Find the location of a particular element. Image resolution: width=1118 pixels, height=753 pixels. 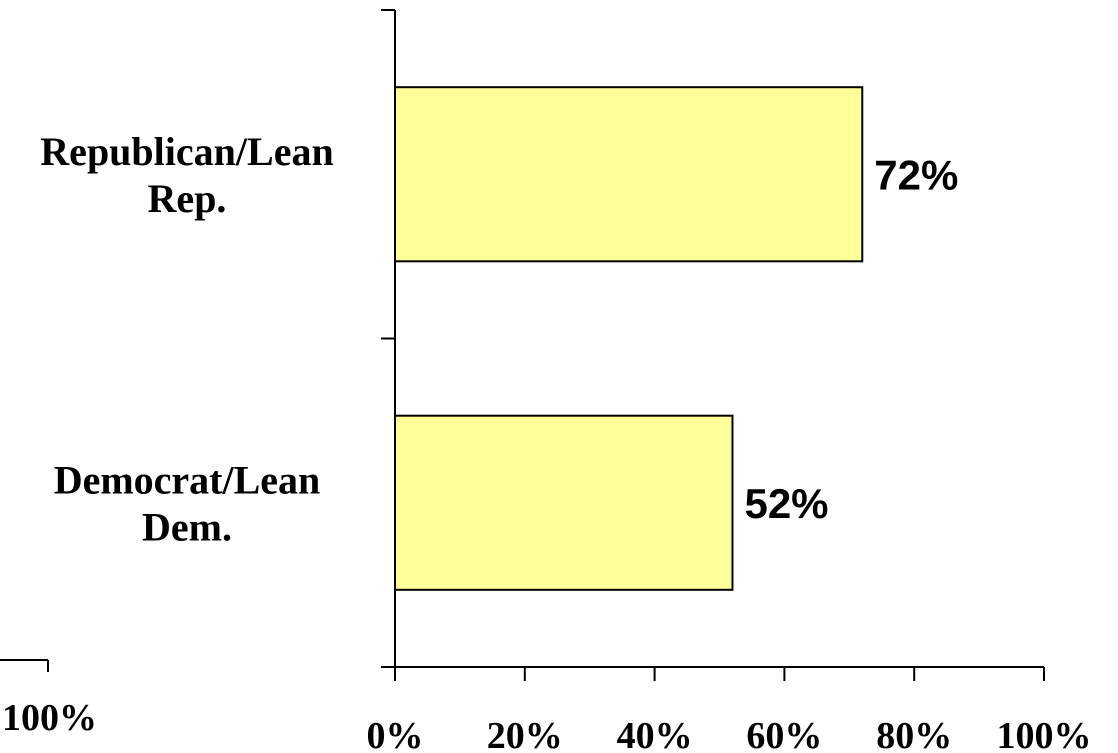

partial-left-tick-label: 100% is located at coordinates (49, 718).